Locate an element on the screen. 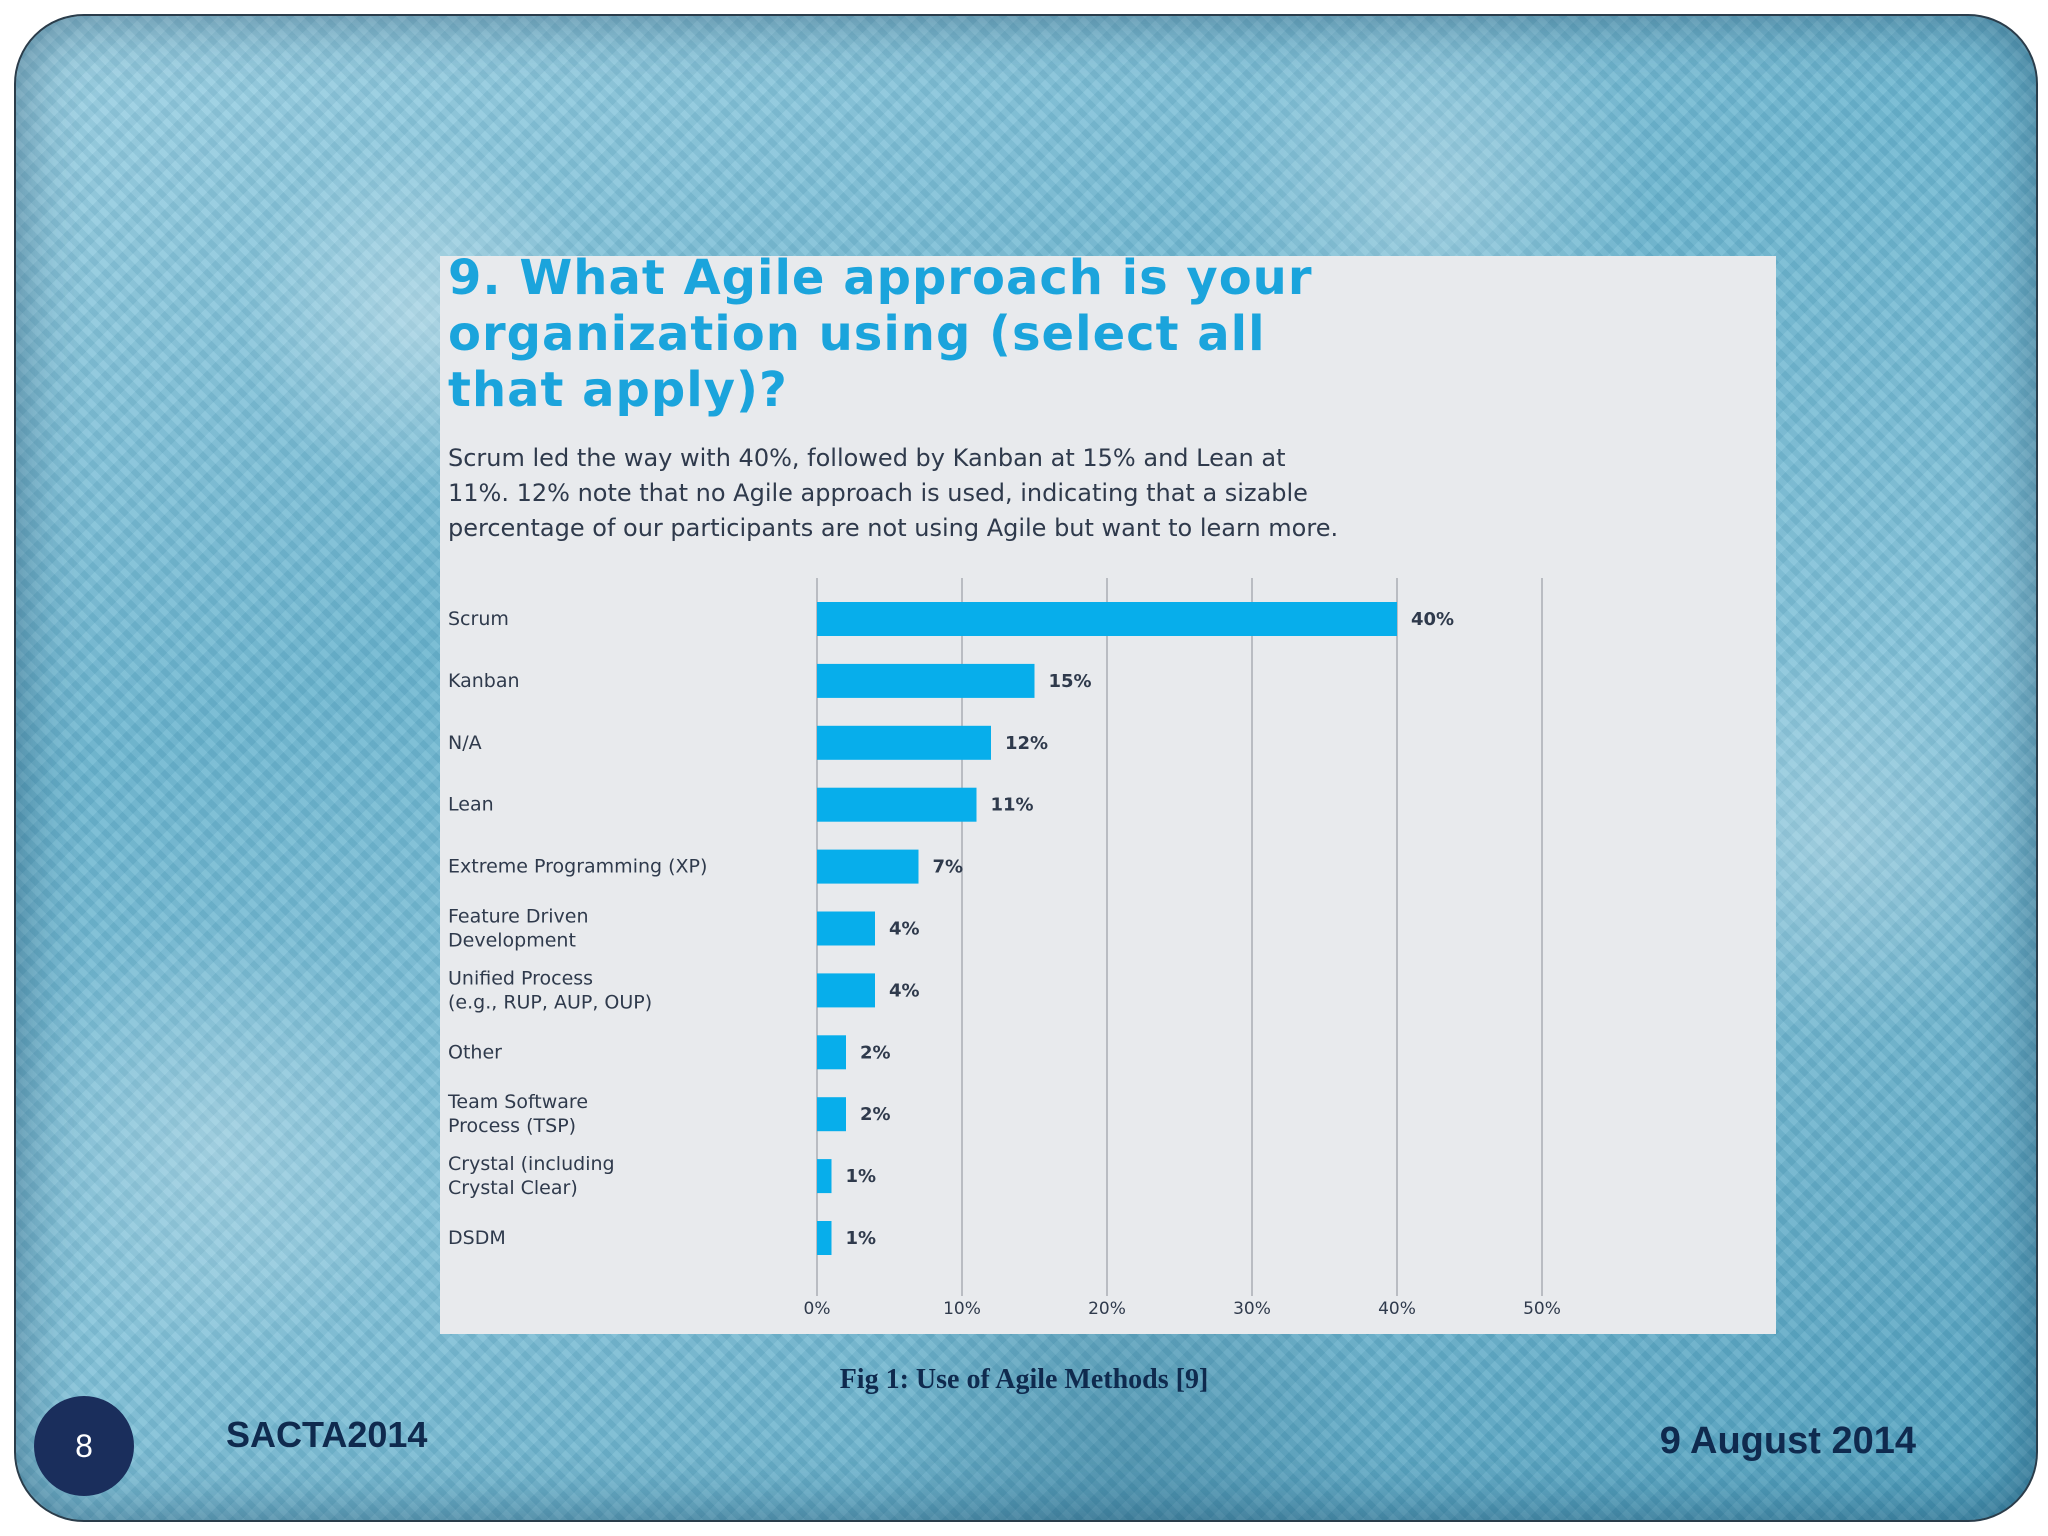 This screenshot has height=1536, width=2048. x-tick-label: 40% is located at coordinates (1397, 1309).